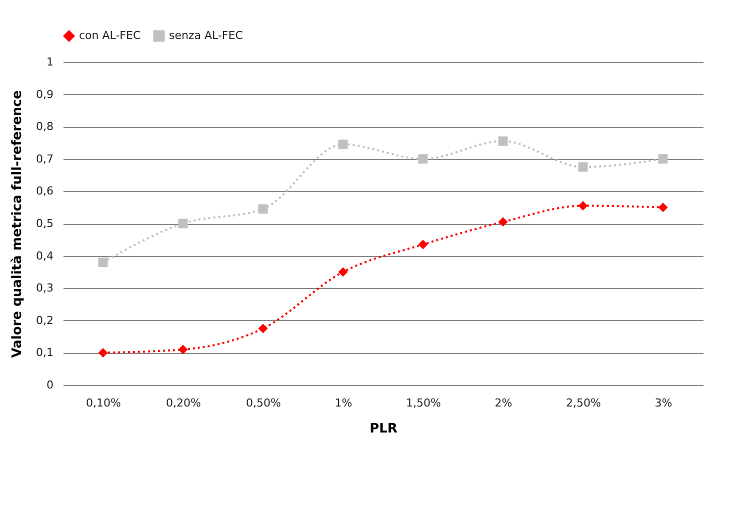 The image size is (754, 522). I want to click on y-tick-label: 0,1, so click(45, 353).